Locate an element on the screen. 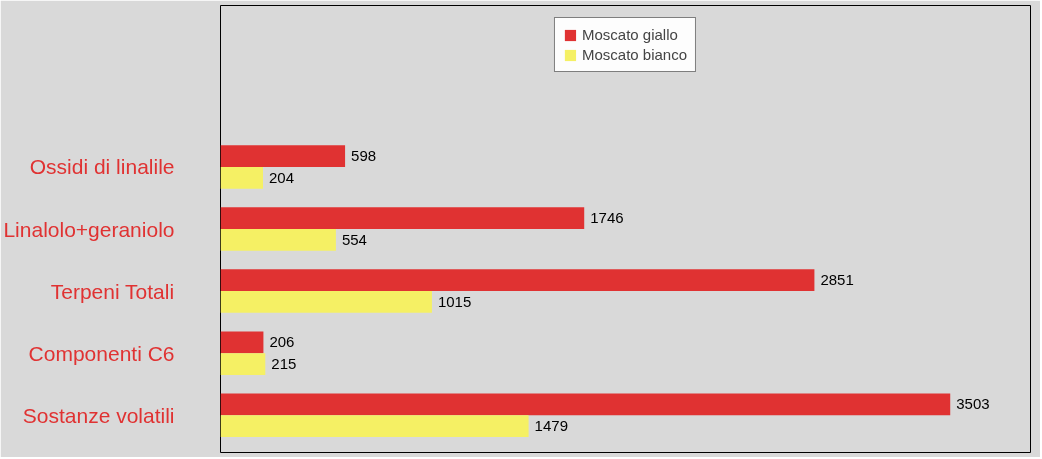 This screenshot has height=459, width=1042. data-label: 215 is located at coordinates (284, 364).